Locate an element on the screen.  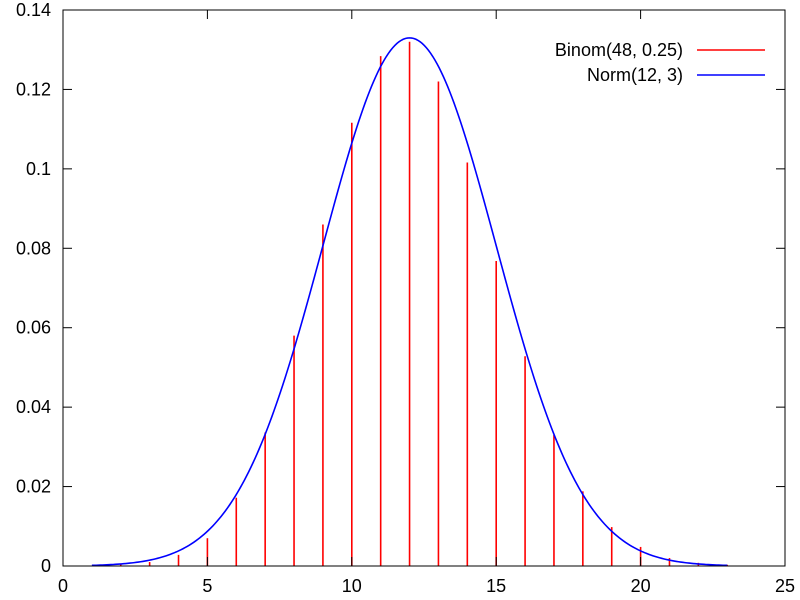
y-tick-label: 0.1 is located at coordinates (38, 169).